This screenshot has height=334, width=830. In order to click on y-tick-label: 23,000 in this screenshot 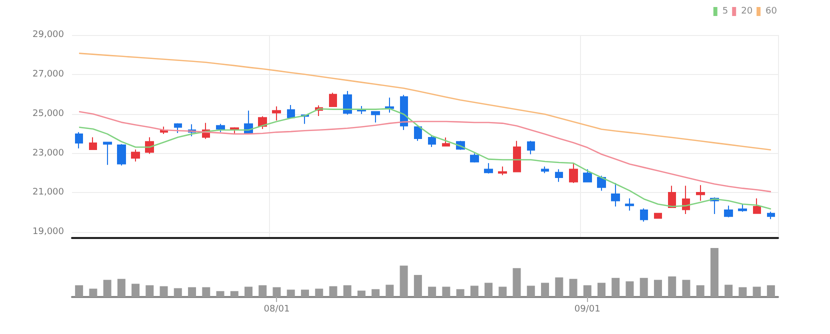, I will do `click(48, 153)`.